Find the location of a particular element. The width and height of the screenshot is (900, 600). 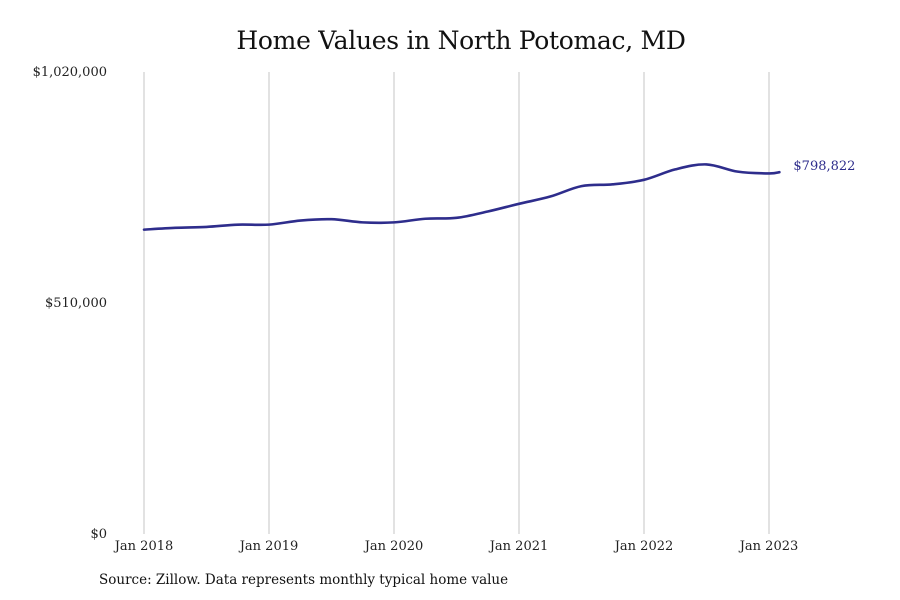

x-tick-label: Jan 2020 is located at coordinates (393, 546).